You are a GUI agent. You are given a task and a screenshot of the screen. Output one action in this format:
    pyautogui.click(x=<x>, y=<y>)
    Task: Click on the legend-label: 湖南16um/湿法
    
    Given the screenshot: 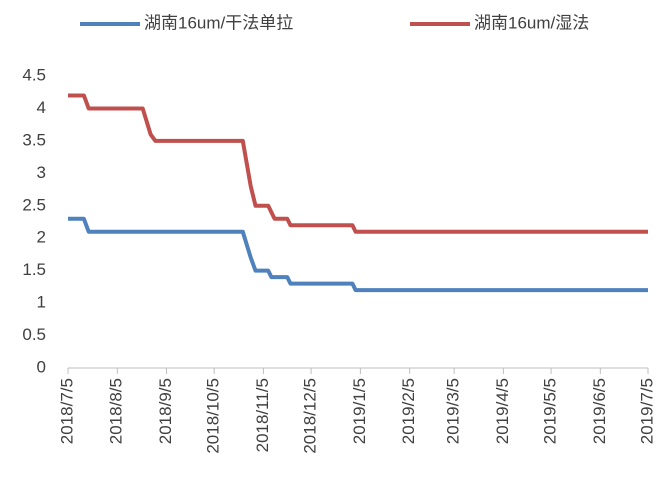 What is the action you would take?
    pyautogui.click(x=531, y=22)
    